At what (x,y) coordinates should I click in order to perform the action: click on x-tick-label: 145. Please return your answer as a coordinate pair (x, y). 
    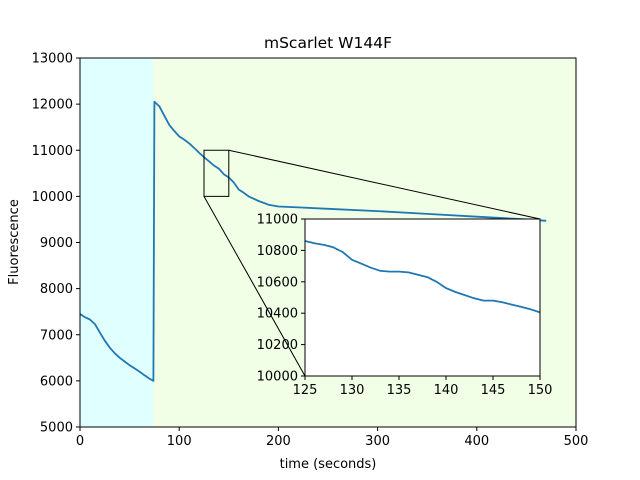
    Looking at the image, I should click on (493, 390).